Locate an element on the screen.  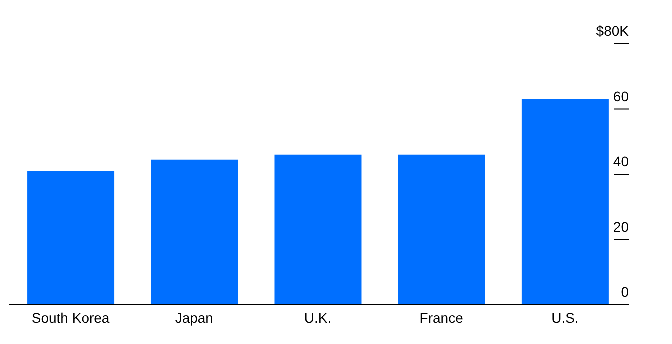
y-tick-label: 20 is located at coordinates (621, 226).